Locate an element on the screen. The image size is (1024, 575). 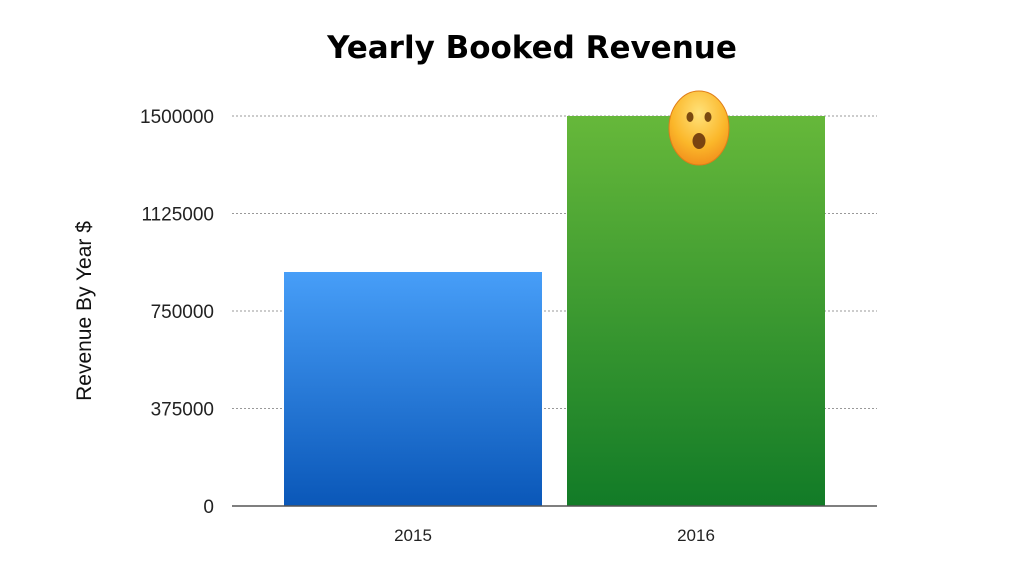
x-tick-label: 2016 is located at coordinates (696, 535).